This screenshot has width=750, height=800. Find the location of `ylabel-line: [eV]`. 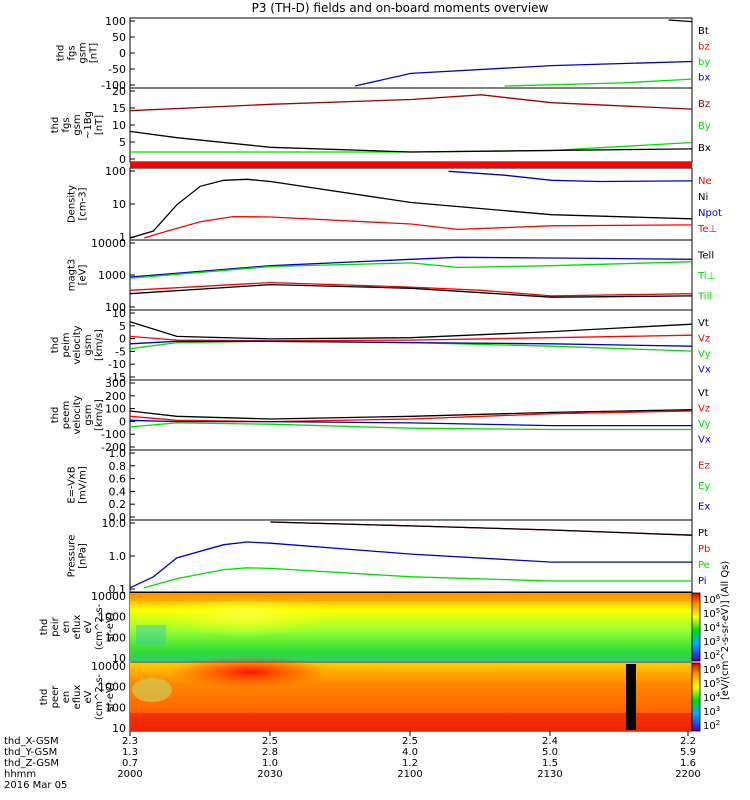

ylabel-line: [eV] is located at coordinates (83, 275).